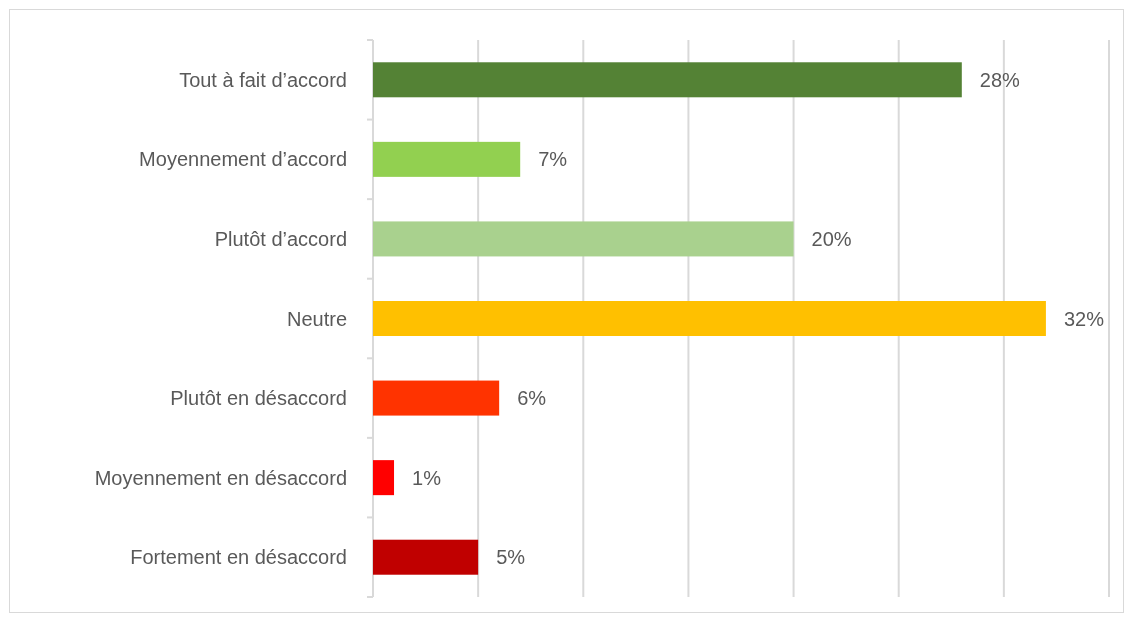  I want to click on y-tick-label: Tout à fait d’accord, so click(263, 79).